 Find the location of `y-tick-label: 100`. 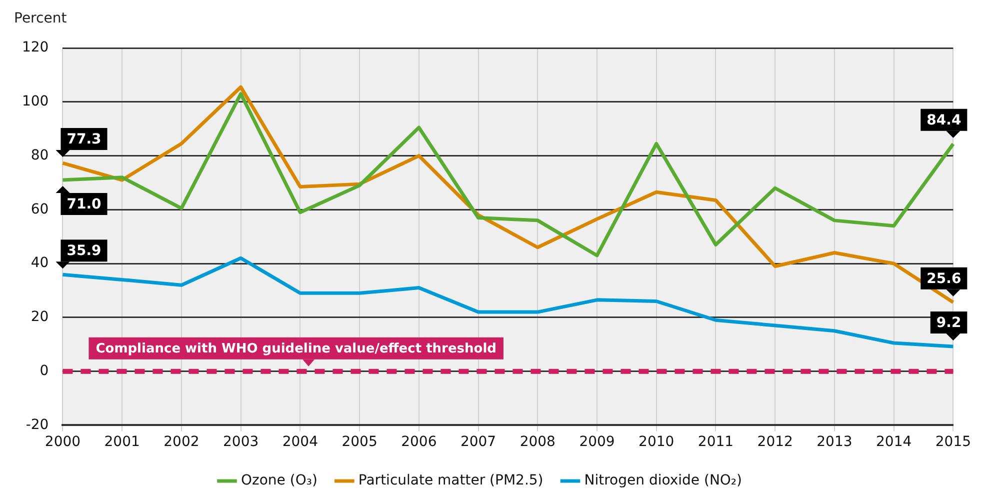

y-tick-label: 100 is located at coordinates (35, 102).